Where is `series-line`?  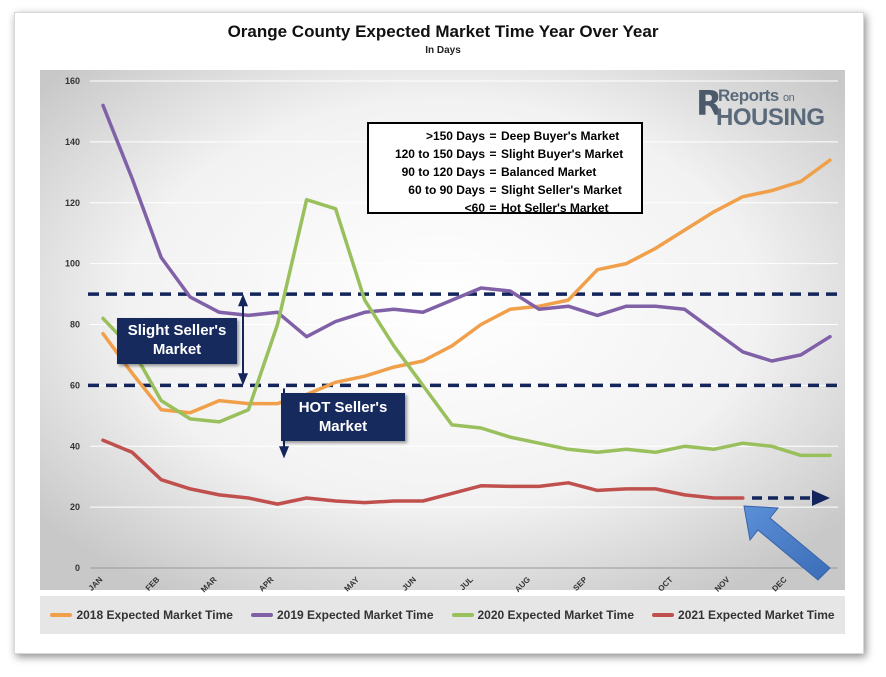
series-line is located at coordinates (423, 472).